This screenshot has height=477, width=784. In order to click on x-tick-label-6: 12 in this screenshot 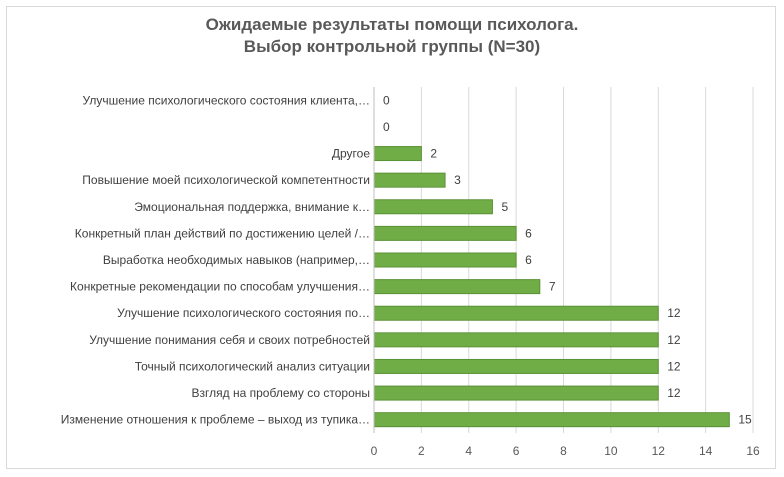, I will do `click(659, 451)`.